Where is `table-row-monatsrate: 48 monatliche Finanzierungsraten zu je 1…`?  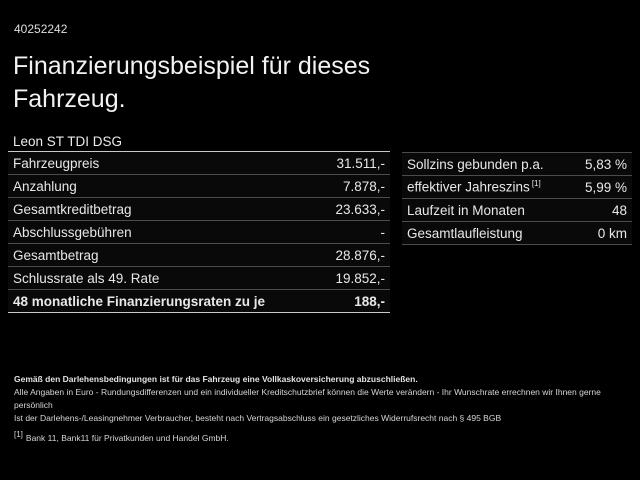
table-row-monatsrate: 48 monatliche Finanzierungsraten zu je 1… is located at coordinates (199, 301).